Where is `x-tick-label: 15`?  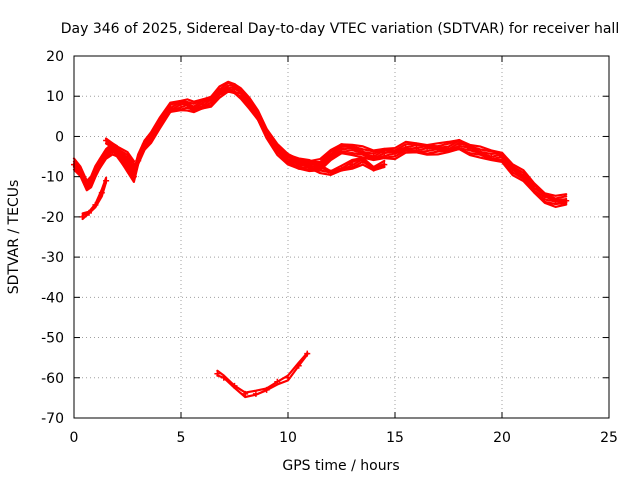 x-tick-label: 15 is located at coordinates (395, 438).